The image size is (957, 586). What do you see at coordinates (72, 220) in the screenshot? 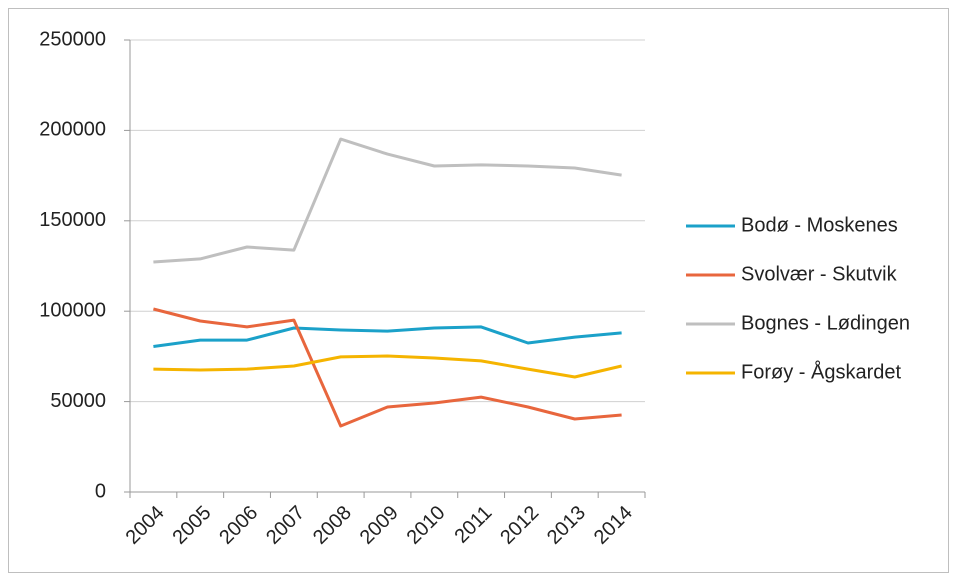
I see `y-tick-label: 150000` at bounding box center [72, 220].